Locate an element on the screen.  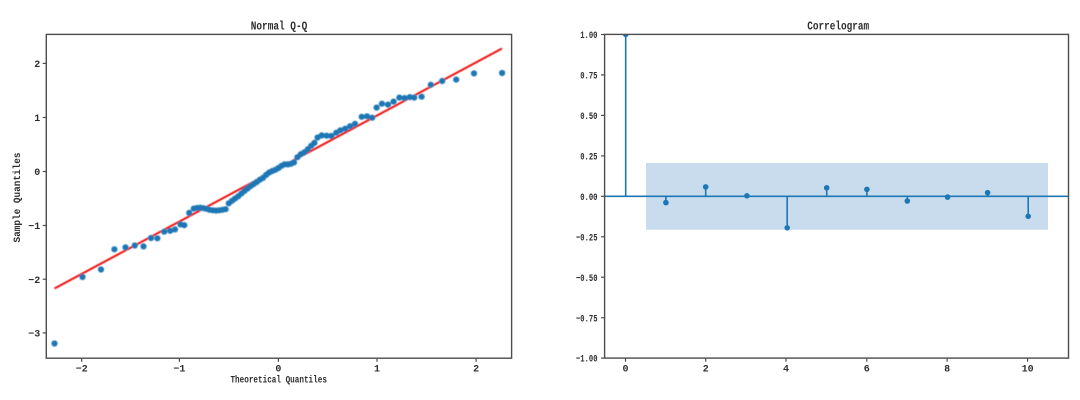
svg-text: 8 is located at coordinates (947, 369).